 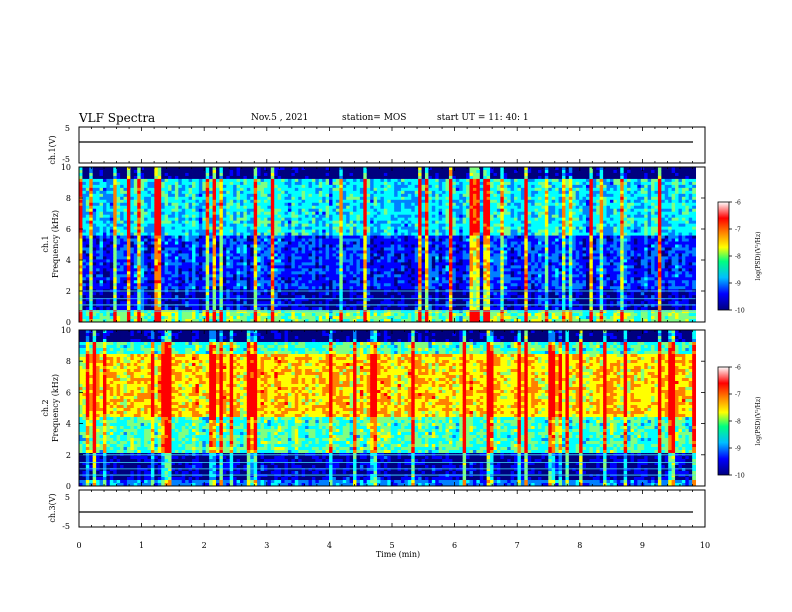 What do you see at coordinates (45, 243) in the screenshot?
I see `ch1-spec-ylabel-channel: ch.1` at bounding box center [45, 243].